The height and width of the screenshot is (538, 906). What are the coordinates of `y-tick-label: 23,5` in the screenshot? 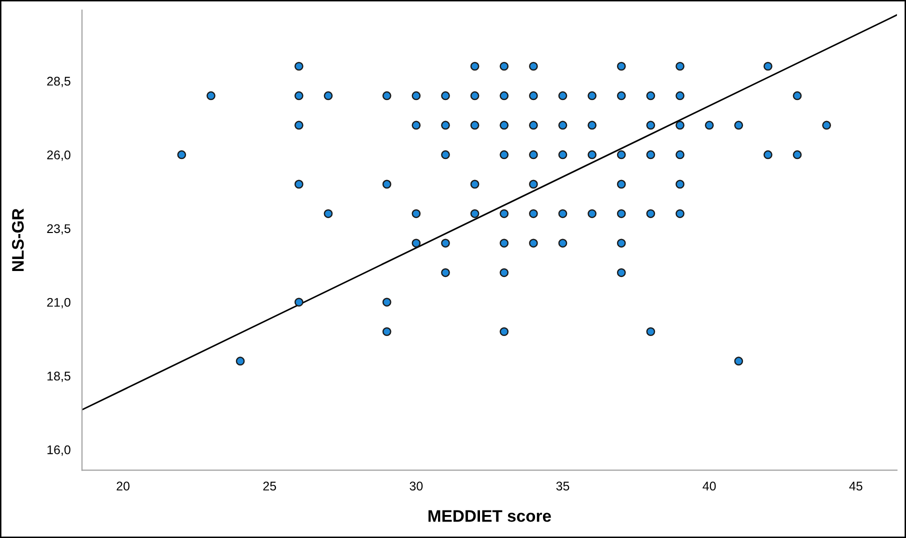 It's located at (58, 229).